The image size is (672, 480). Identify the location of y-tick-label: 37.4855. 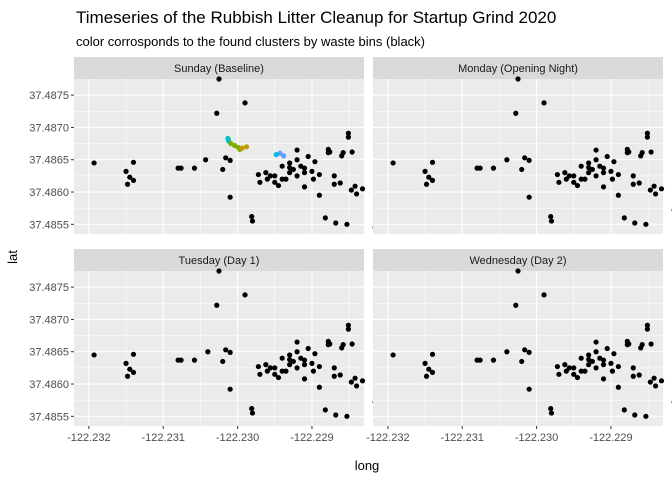
(49, 417).